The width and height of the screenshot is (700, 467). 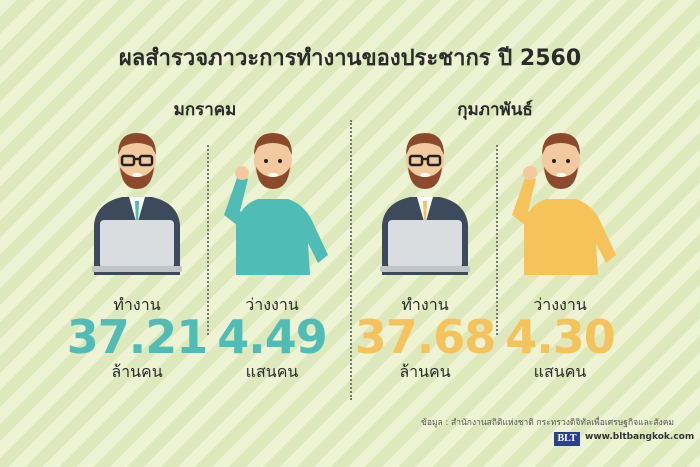 I want to click on page-title: ผลสำรวจภาวะการทำงานของประชากร ปี 2560, so click(x=350, y=58).